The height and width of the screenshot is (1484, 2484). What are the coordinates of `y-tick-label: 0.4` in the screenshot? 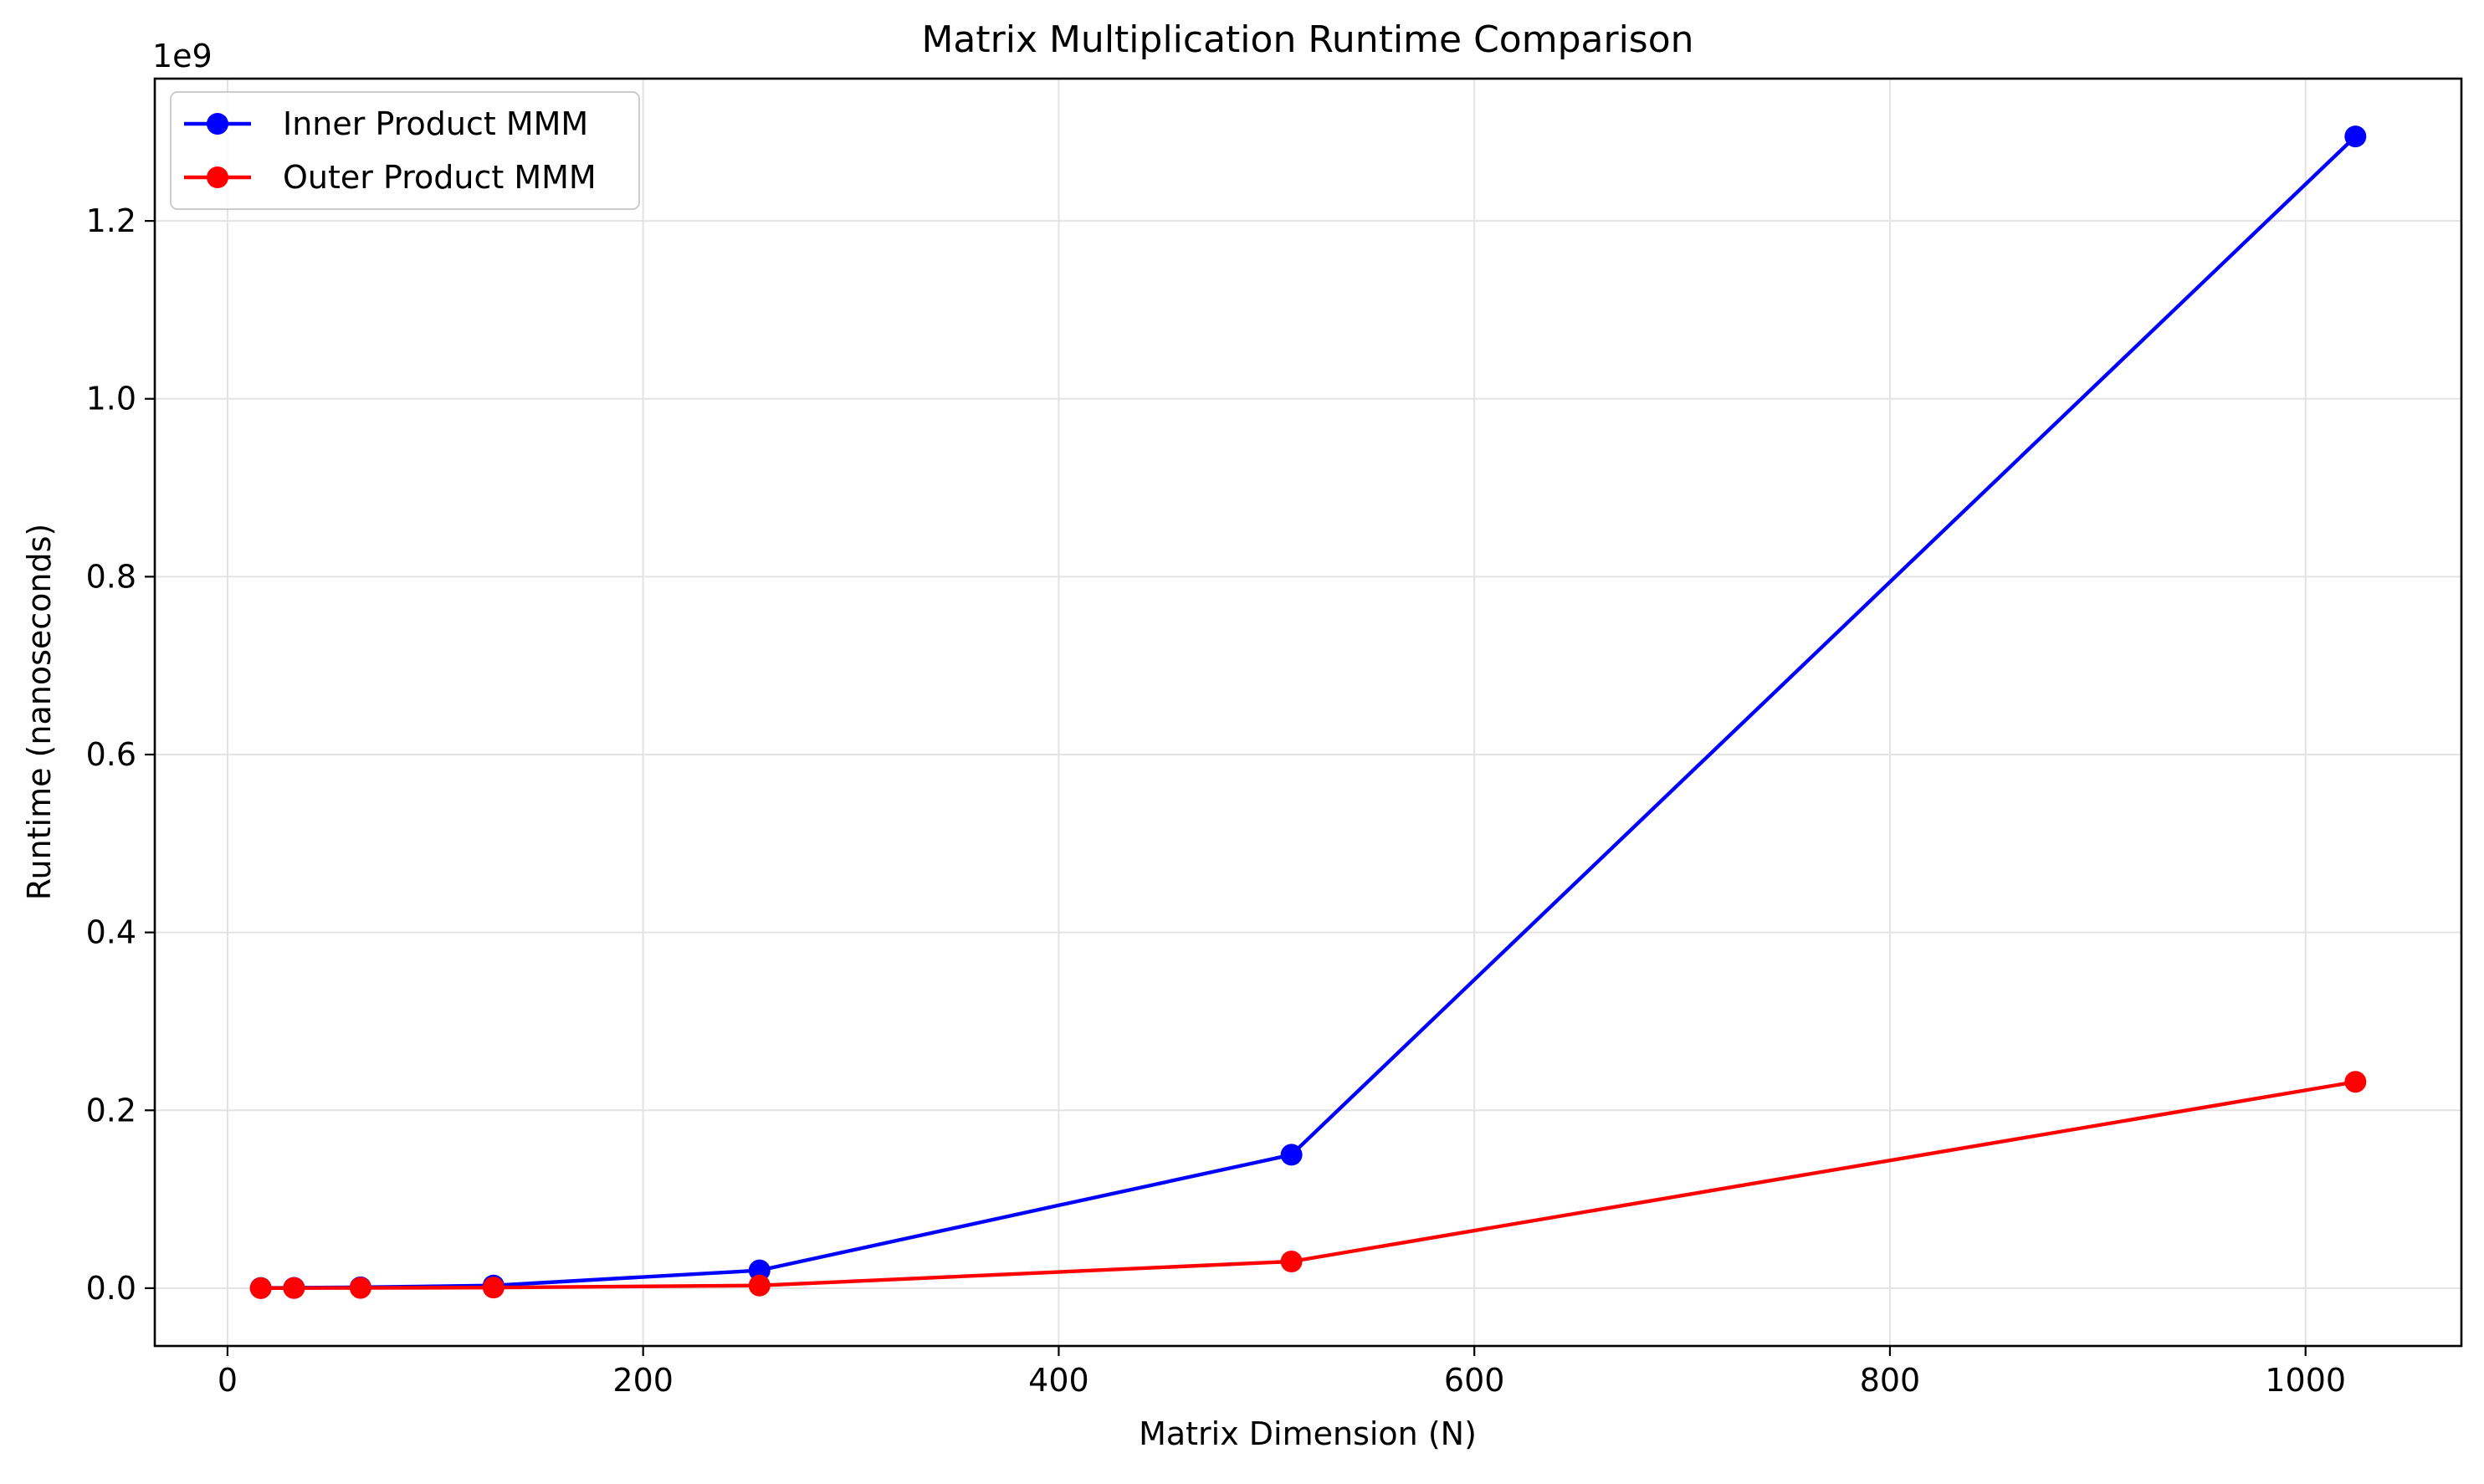 It's located at (111, 932).